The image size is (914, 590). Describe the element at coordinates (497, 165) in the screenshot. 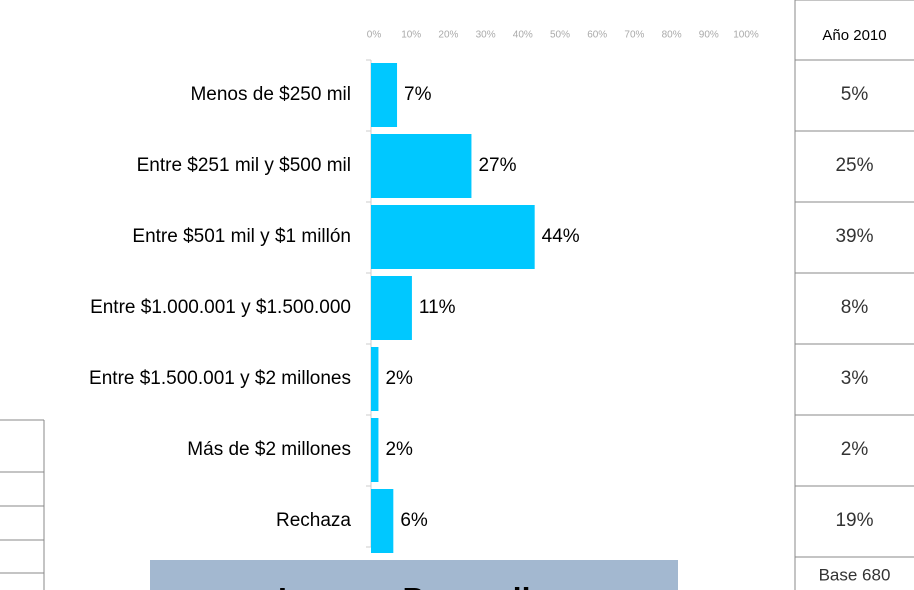

I see `data-label: 27%` at that location.